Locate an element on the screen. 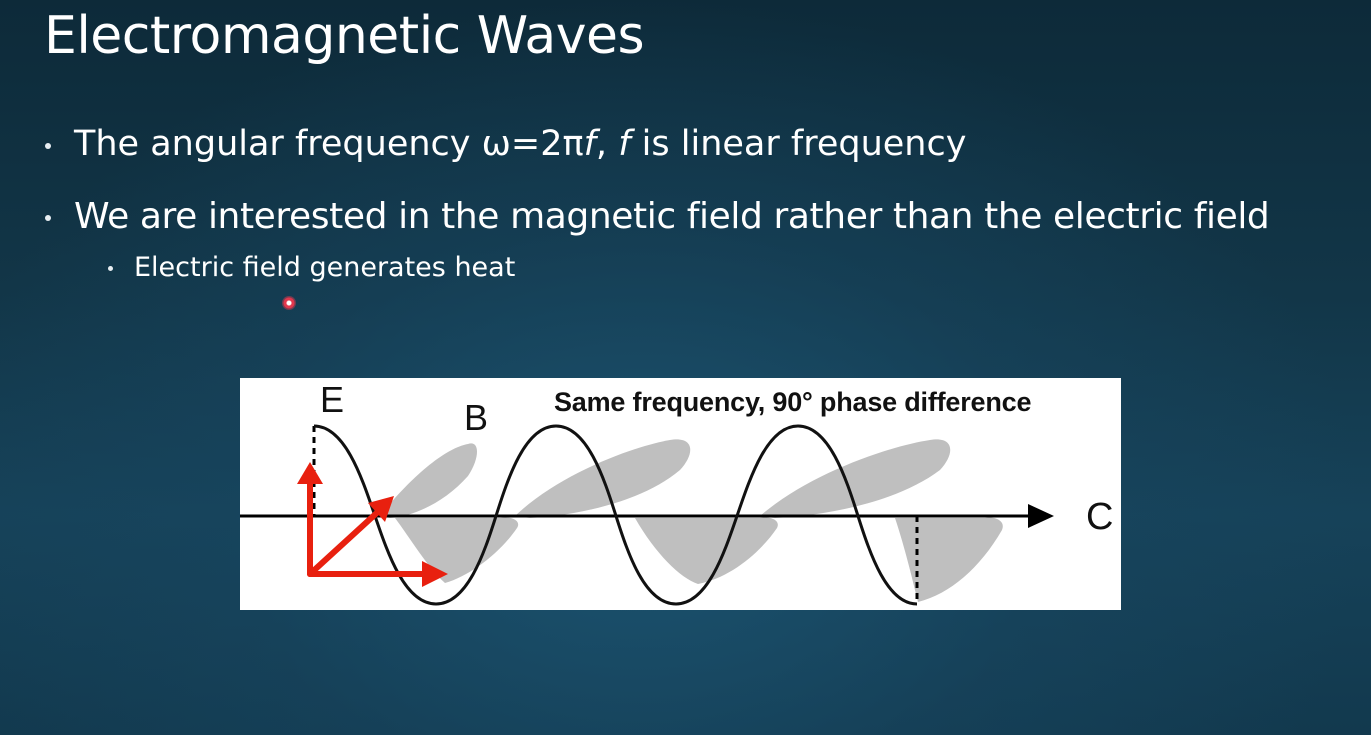 The image size is (1371, 735). b-wave-lobes is located at coordinates (691, 520).